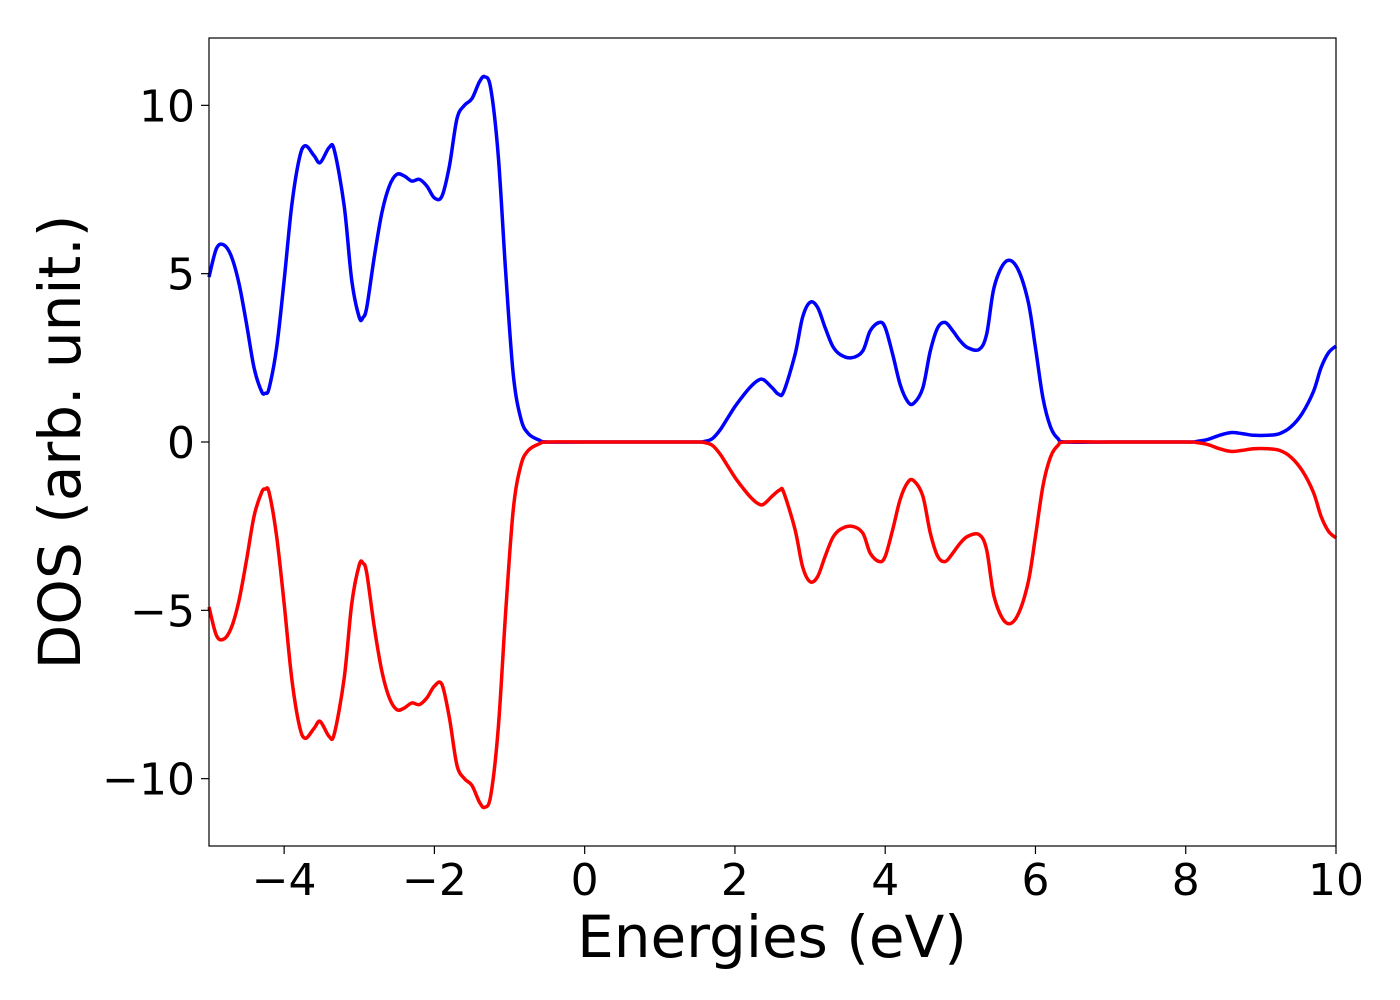 The image size is (1400, 1000). I want to click on x-tick-label: 10, so click(1336, 880).